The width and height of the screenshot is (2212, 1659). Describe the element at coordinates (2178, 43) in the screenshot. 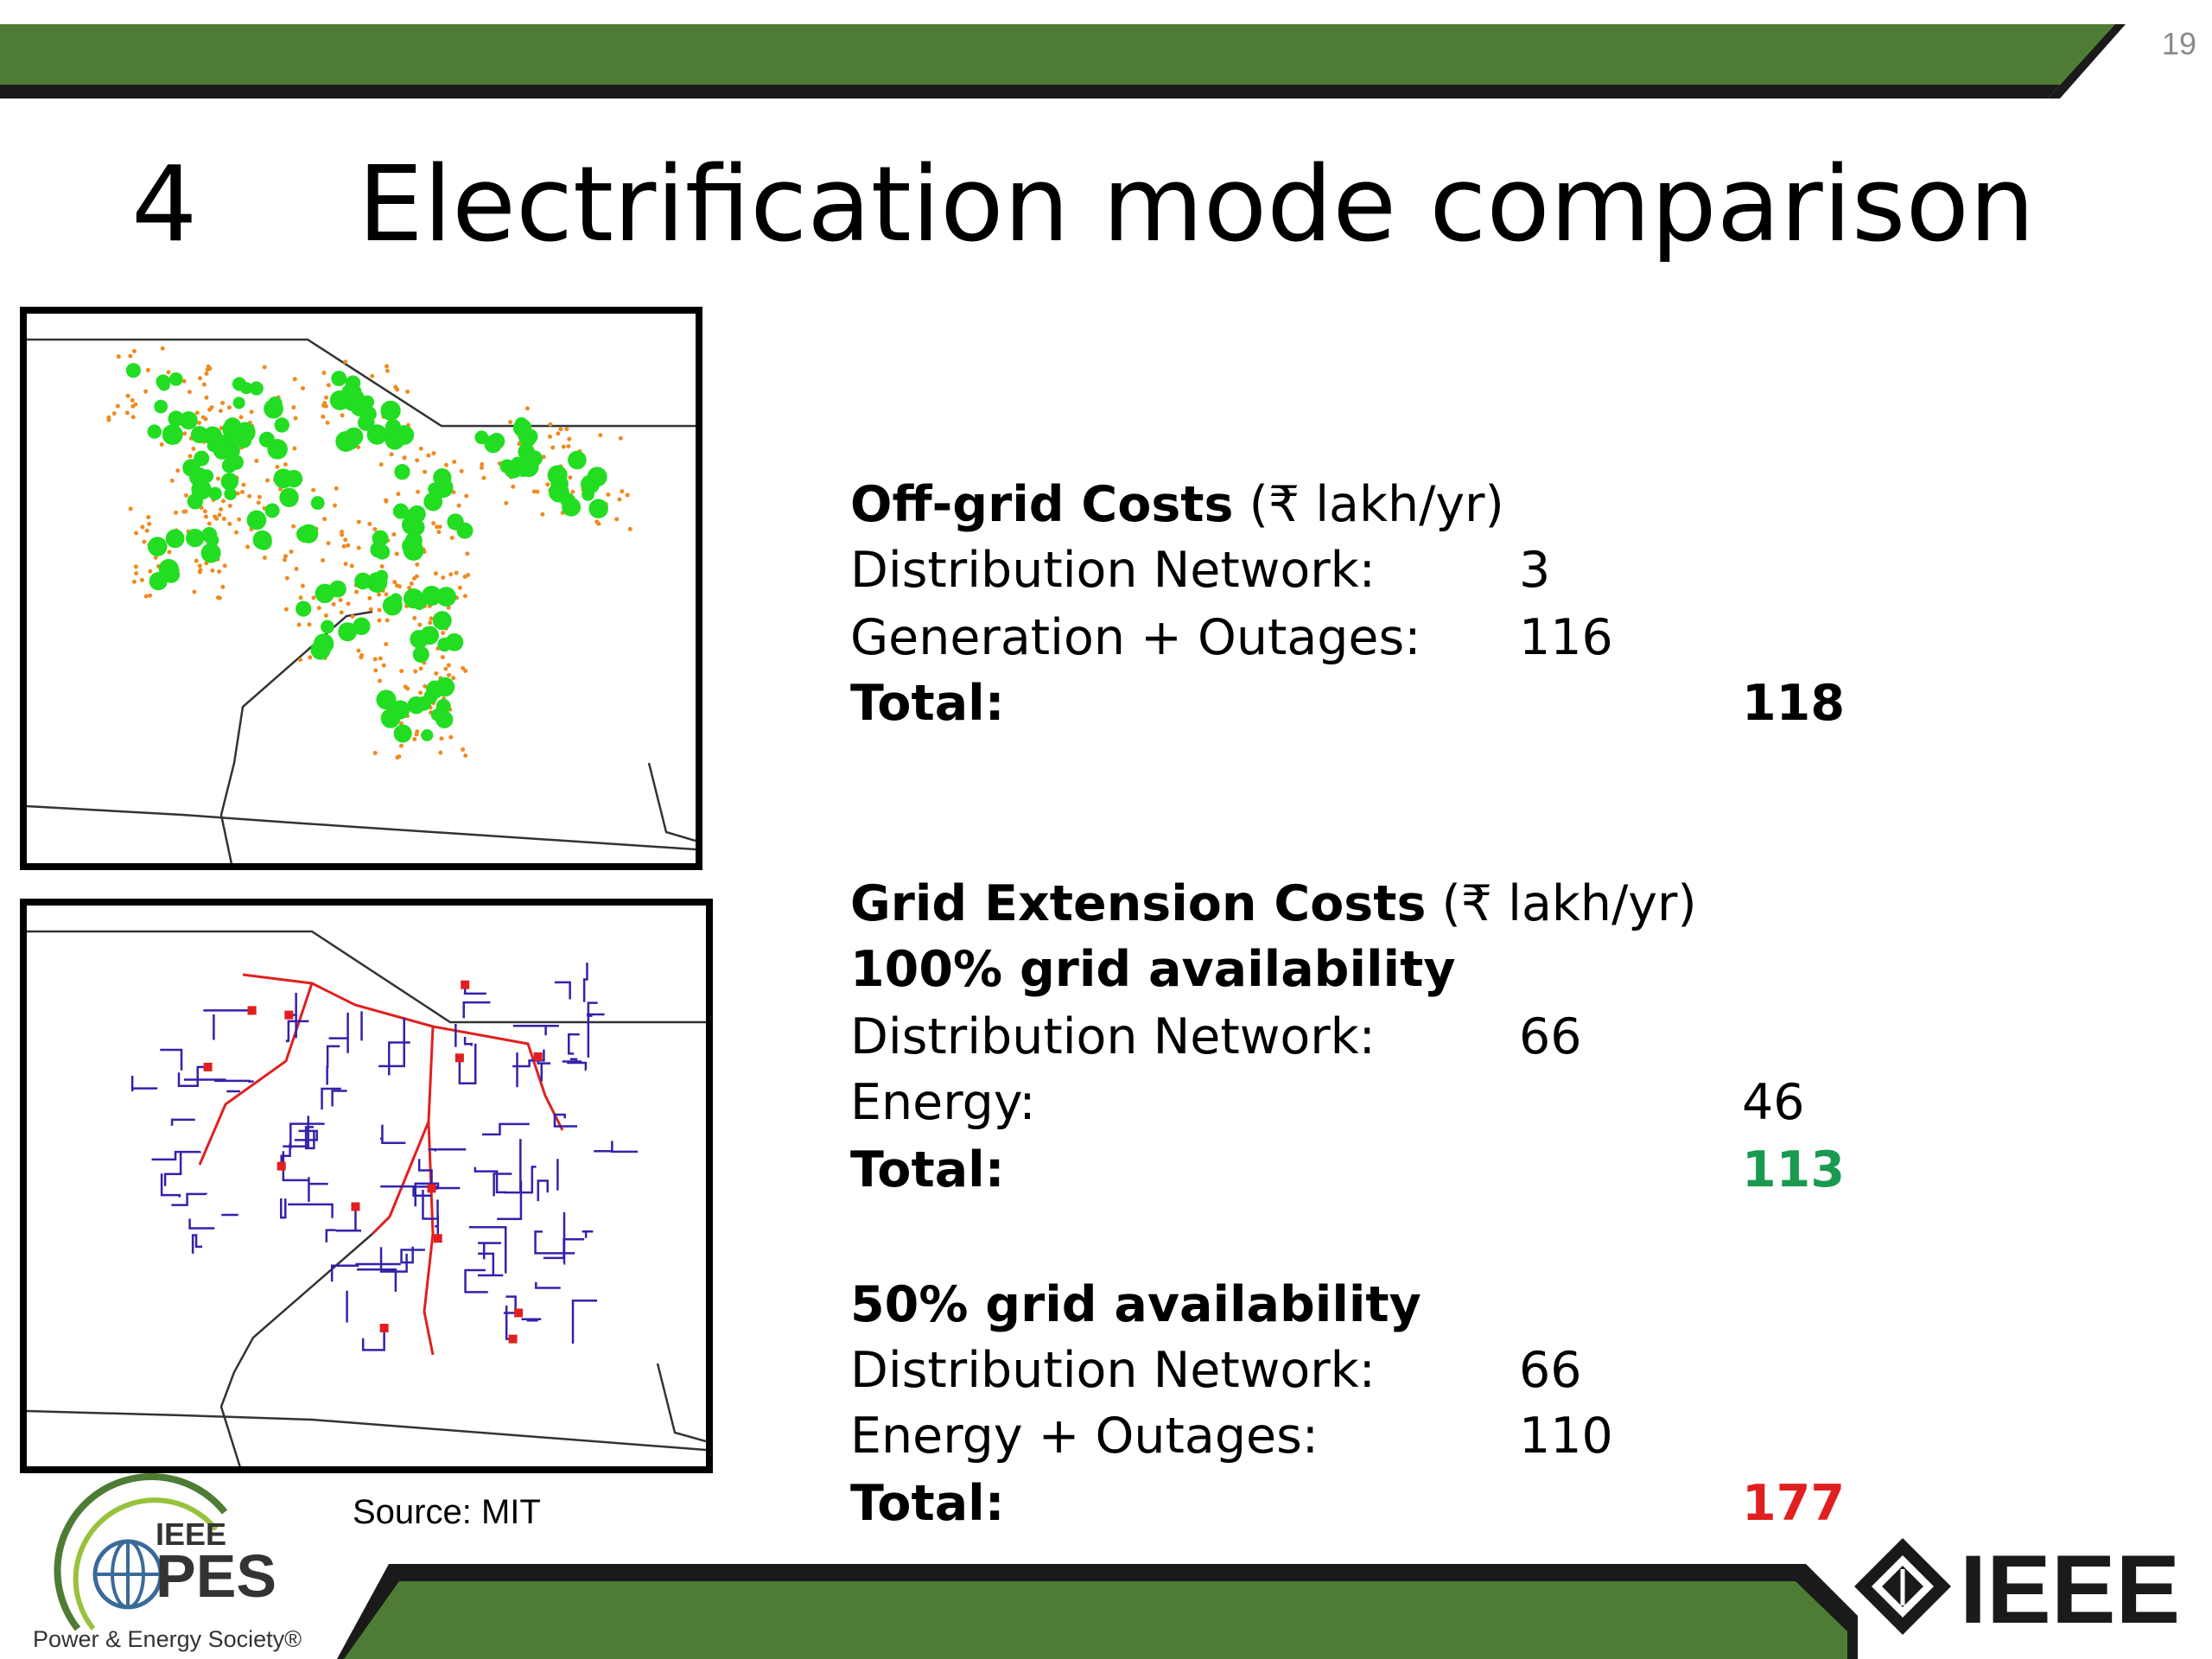

I see `page-number: 19` at that location.